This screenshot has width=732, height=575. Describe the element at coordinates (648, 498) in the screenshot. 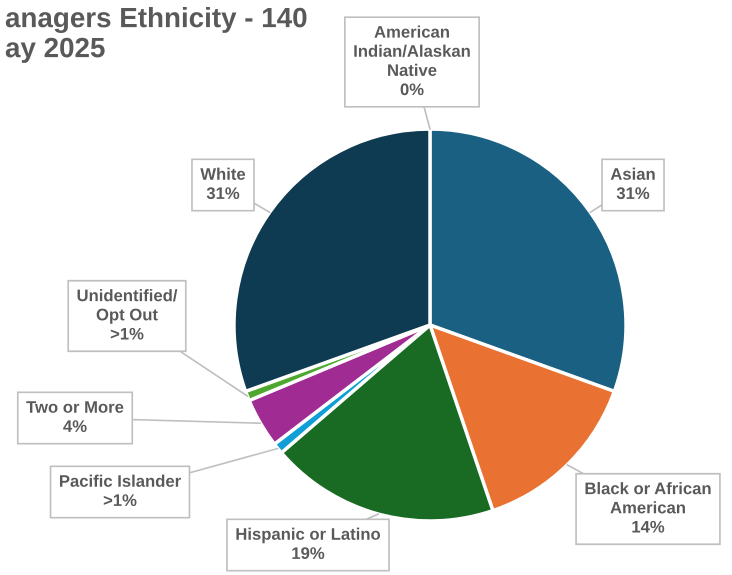

I see `slice-label: Black or African American` at that location.